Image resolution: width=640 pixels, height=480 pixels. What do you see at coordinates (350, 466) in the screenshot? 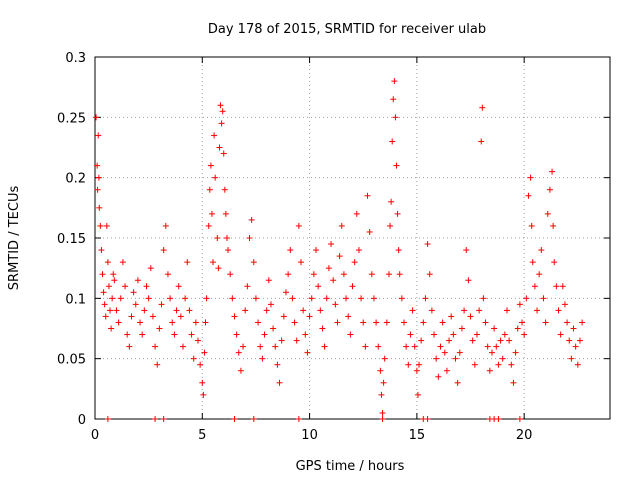
I see `x-axis-label: GPS time / hours` at bounding box center [350, 466].